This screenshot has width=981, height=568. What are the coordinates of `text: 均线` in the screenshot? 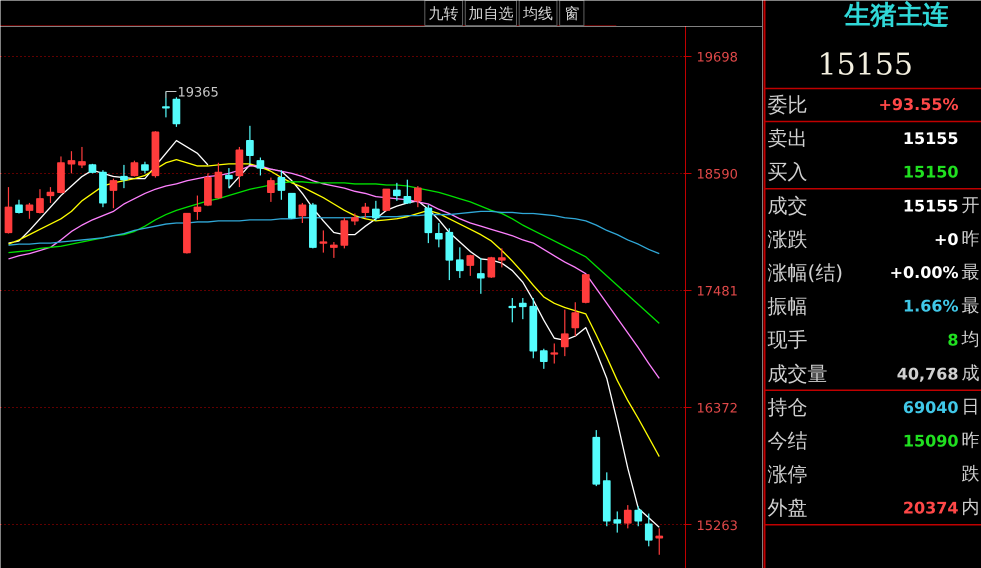 It's located at (538, 13).